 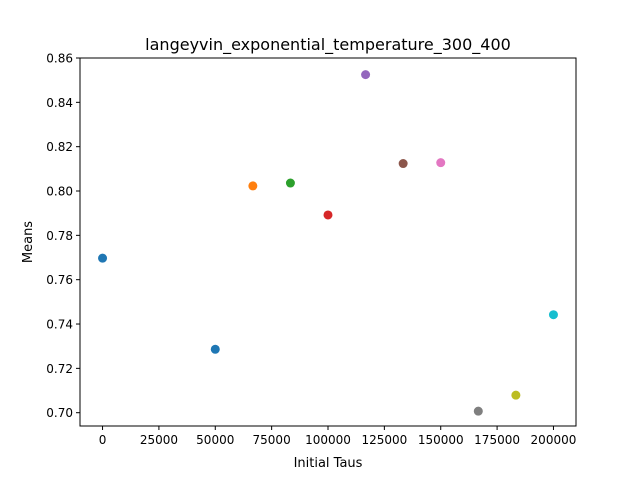 What do you see at coordinates (59, 236) in the screenshot?
I see `y-tick-label: 0.78` at bounding box center [59, 236].